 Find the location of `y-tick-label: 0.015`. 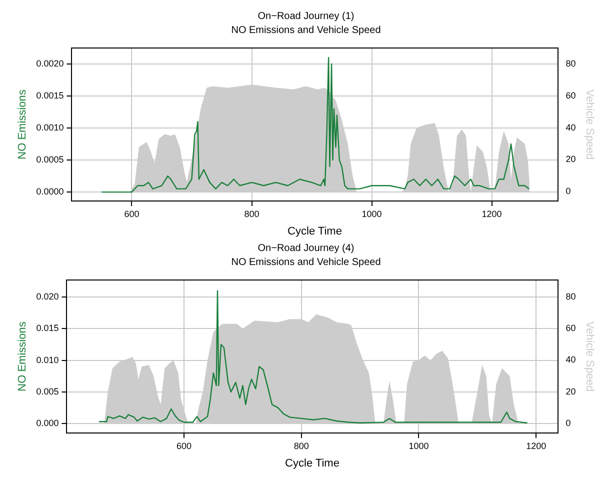

y-tick-label: 0.015 is located at coordinates (47, 328).